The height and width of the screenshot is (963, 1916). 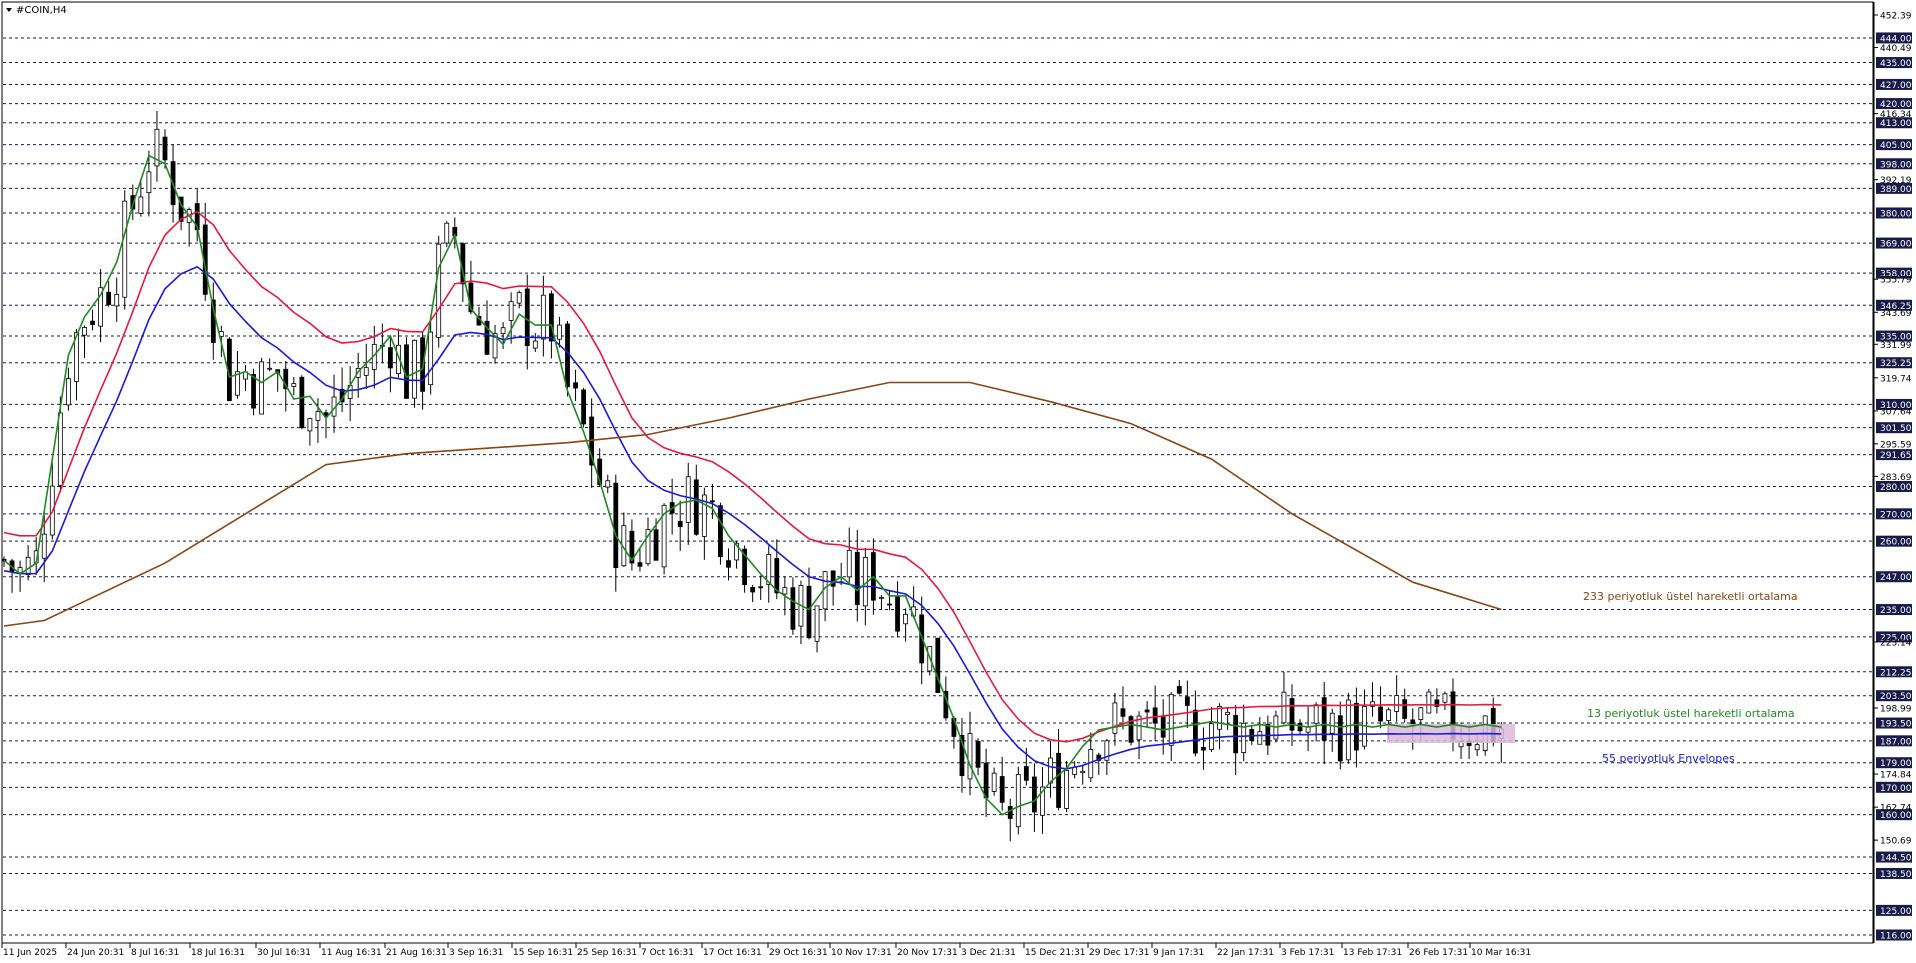 What do you see at coordinates (1896, 809) in the screenshot?
I see `y-tick-label: 162.74` at bounding box center [1896, 809].